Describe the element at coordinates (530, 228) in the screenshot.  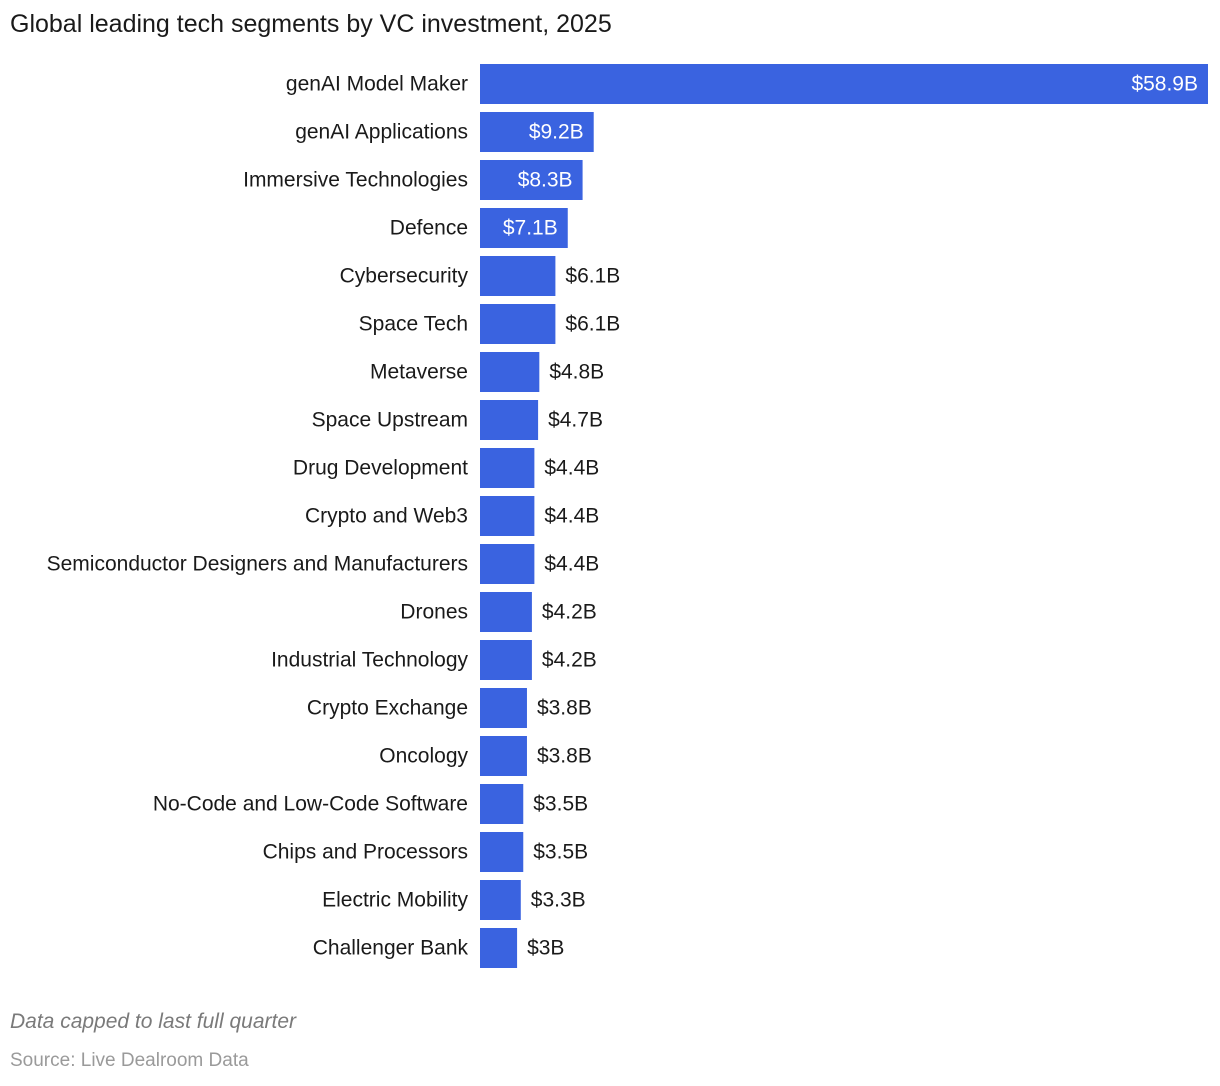
I see `value-label: $7.1B` at that location.